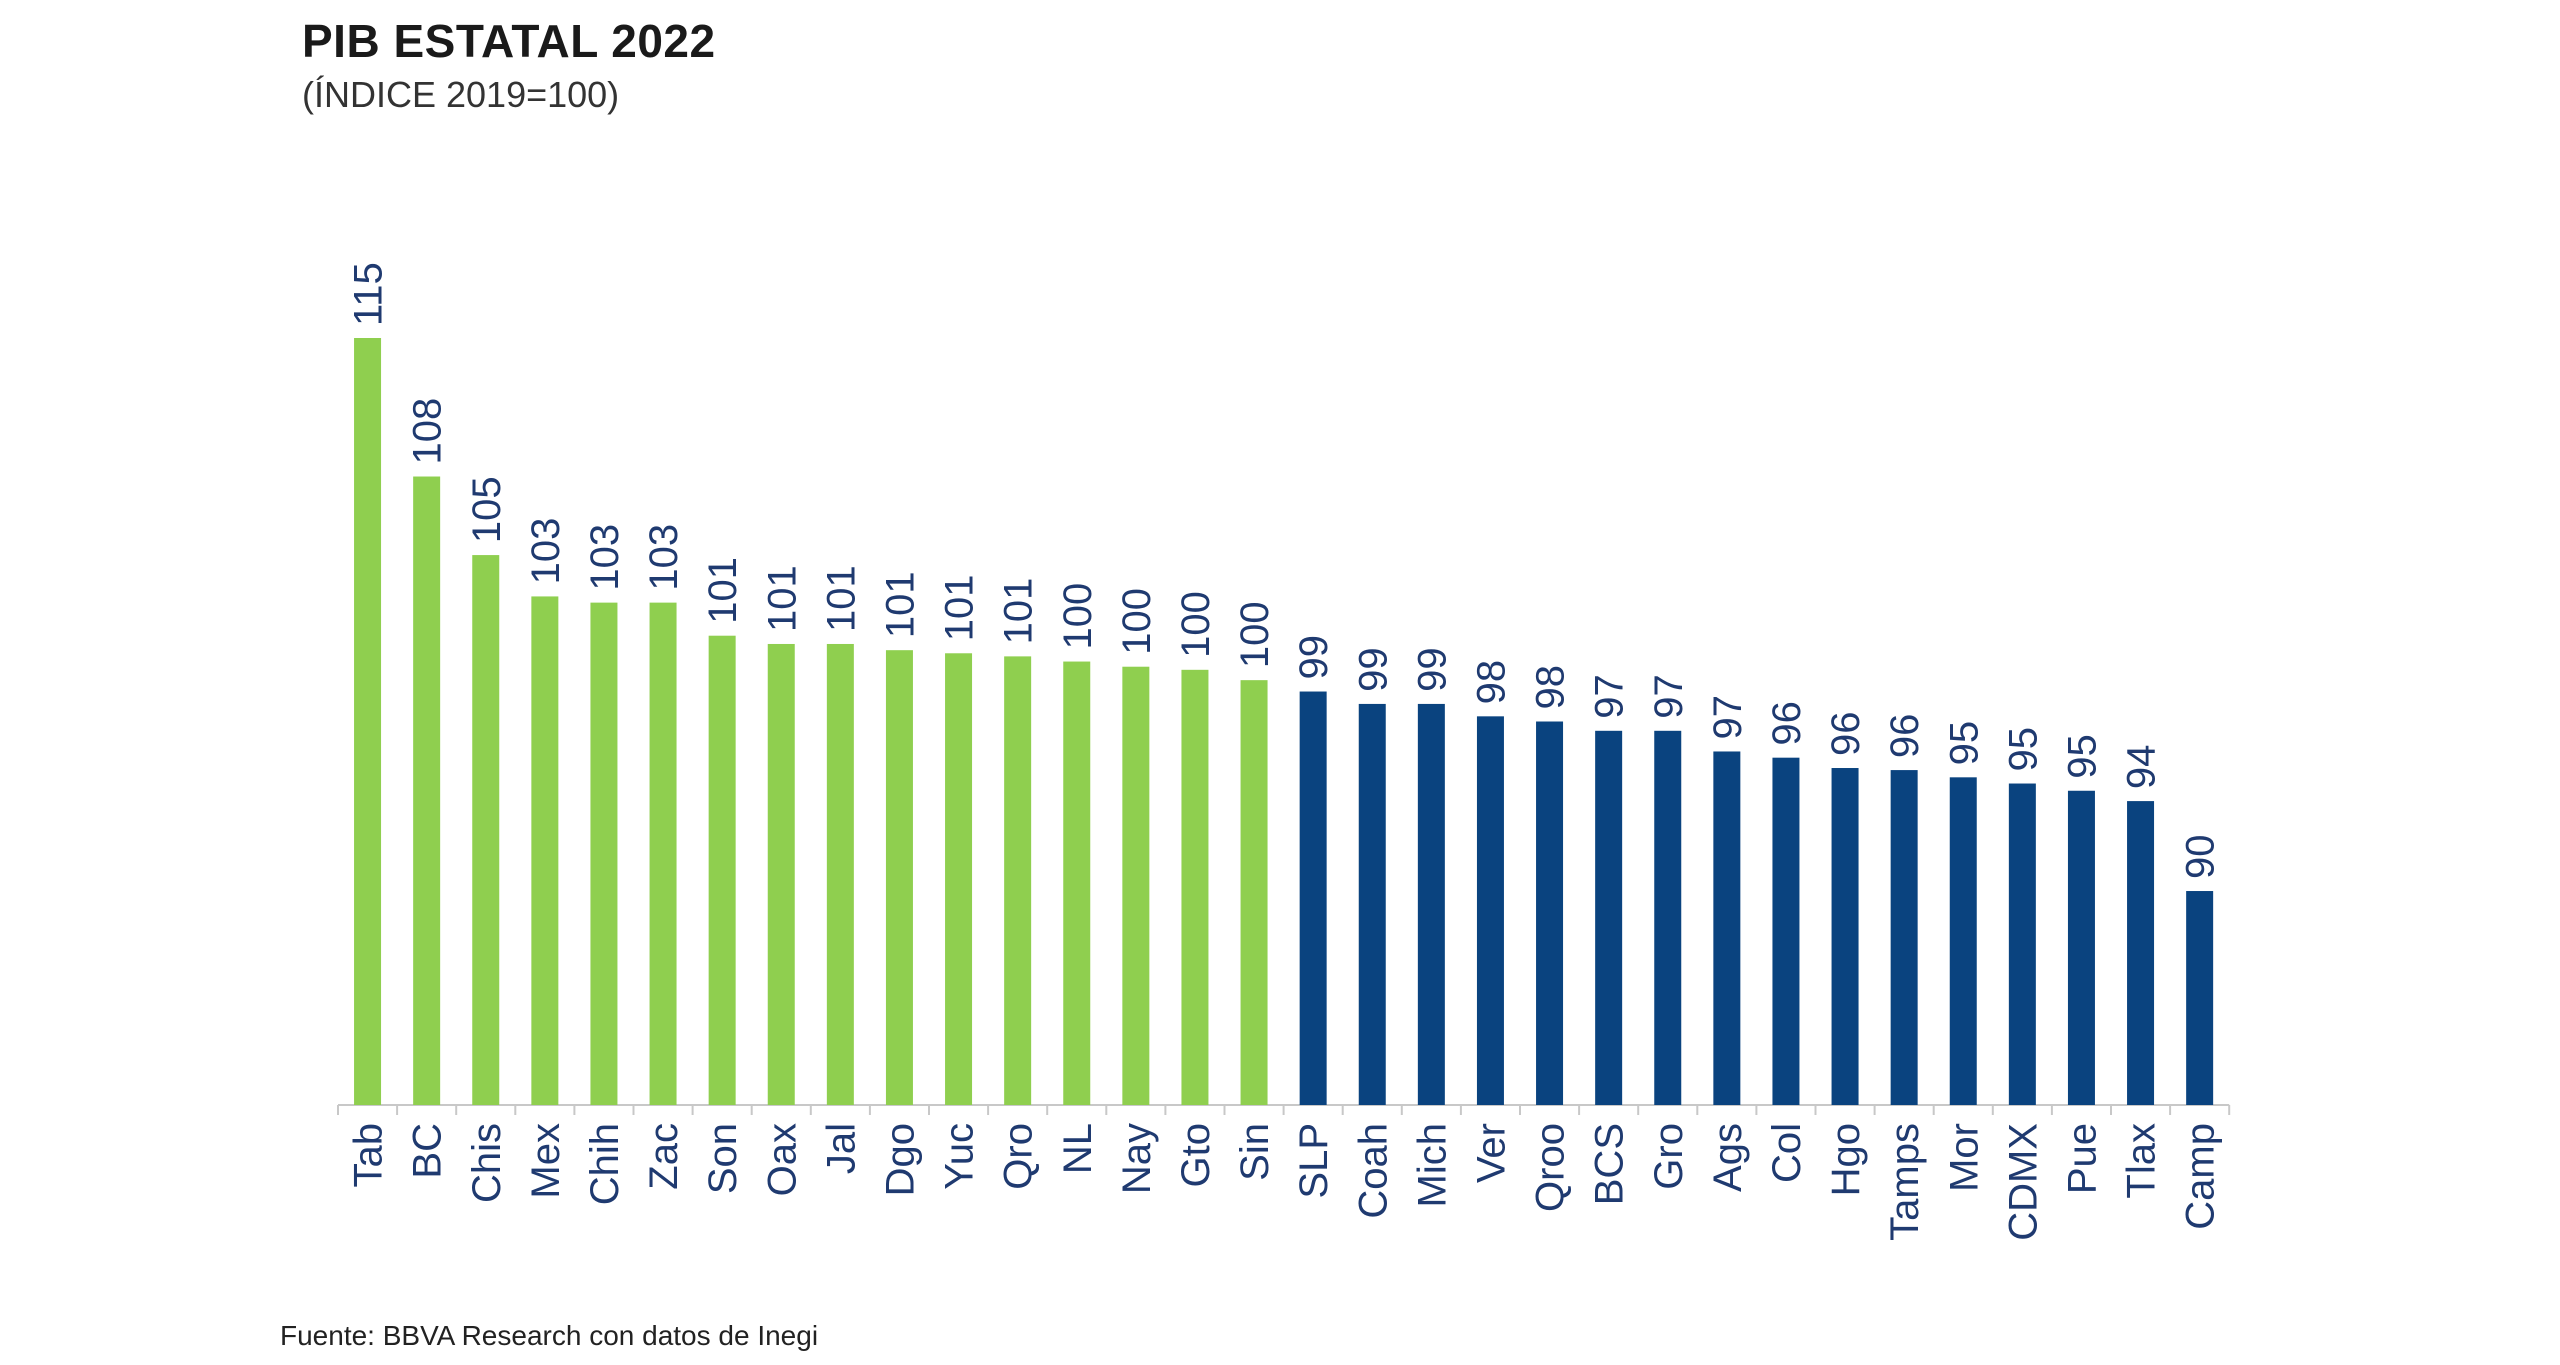  What do you see at coordinates (1963, 941) in the screenshot?
I see `bar-mor` at bounding box center [1963, 941].